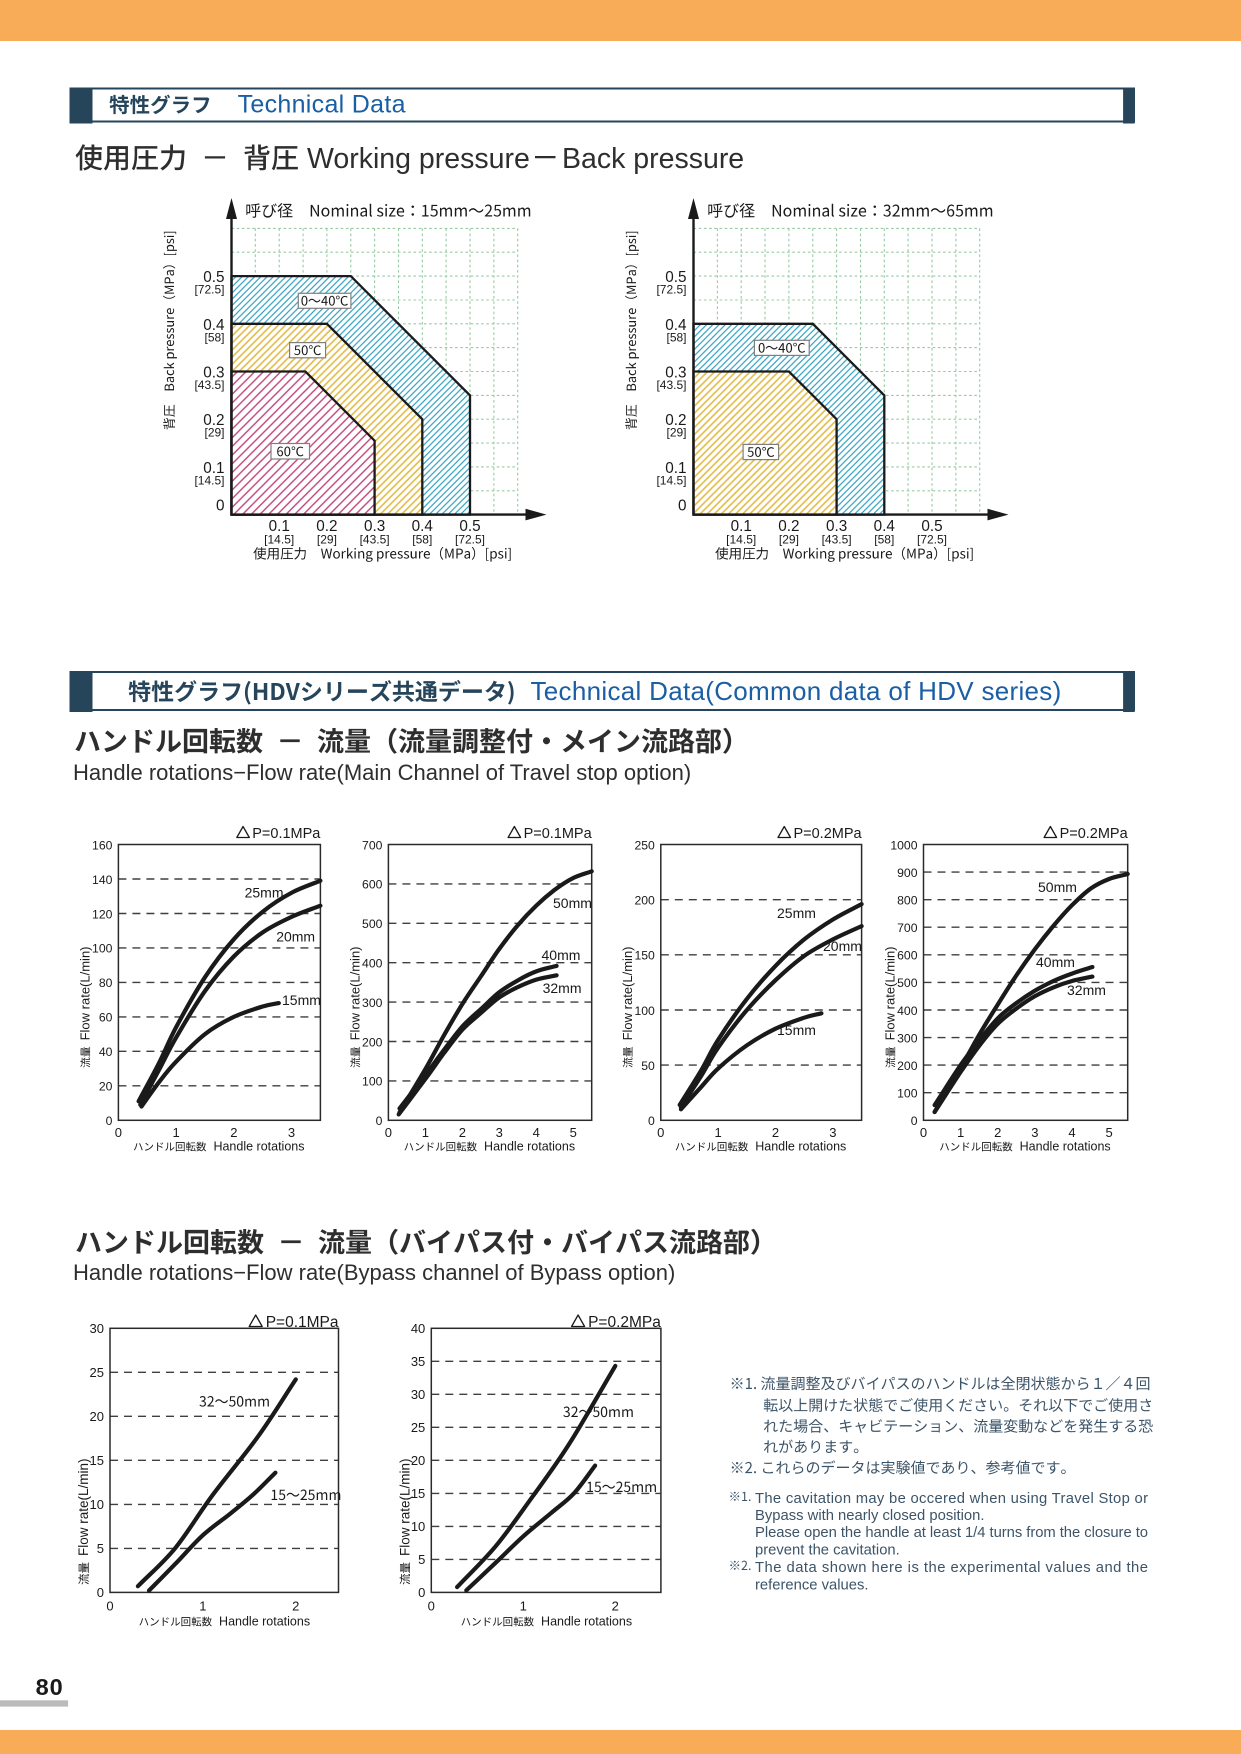  I want to click on svg-text:Bypass with nearly closed posi: Bypass with nearly closed position., so click(869, 1516).